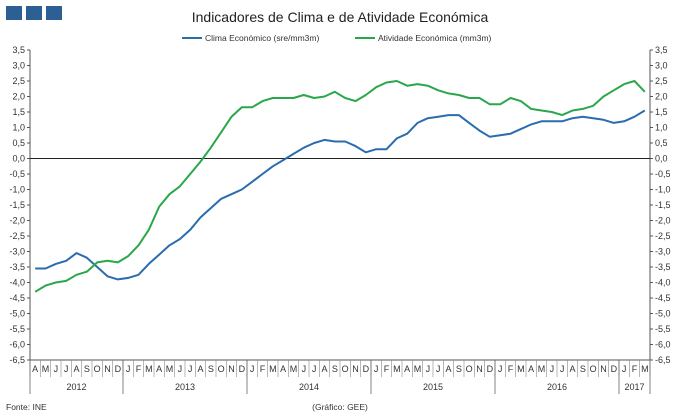 The image size is (680, 418). Describe the element at coordinates (17, 267) in the screenshot. I see `y-tick-label-left: -3,5` at that location.